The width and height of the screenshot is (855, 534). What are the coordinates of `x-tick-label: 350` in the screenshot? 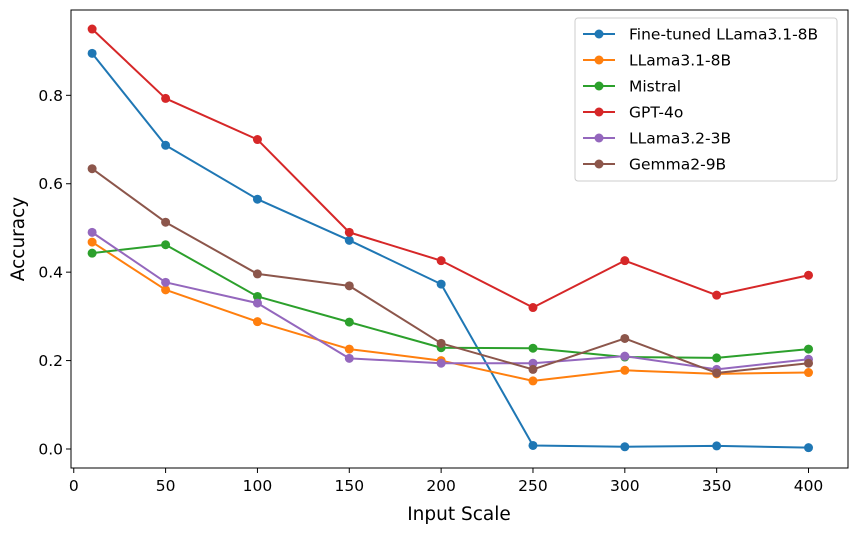 It's located at (717, 486).